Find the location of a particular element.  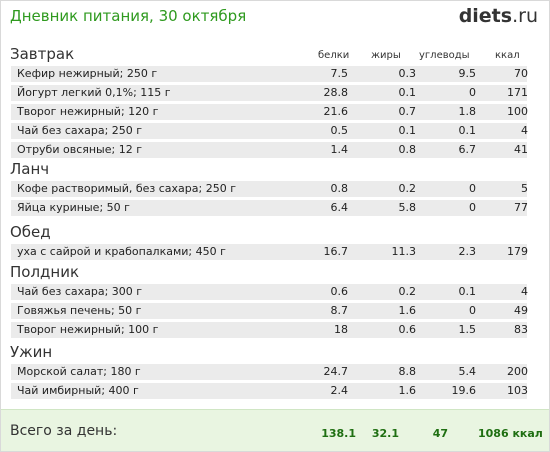

food-kcal: 49 is located at coordinates (521, 310).